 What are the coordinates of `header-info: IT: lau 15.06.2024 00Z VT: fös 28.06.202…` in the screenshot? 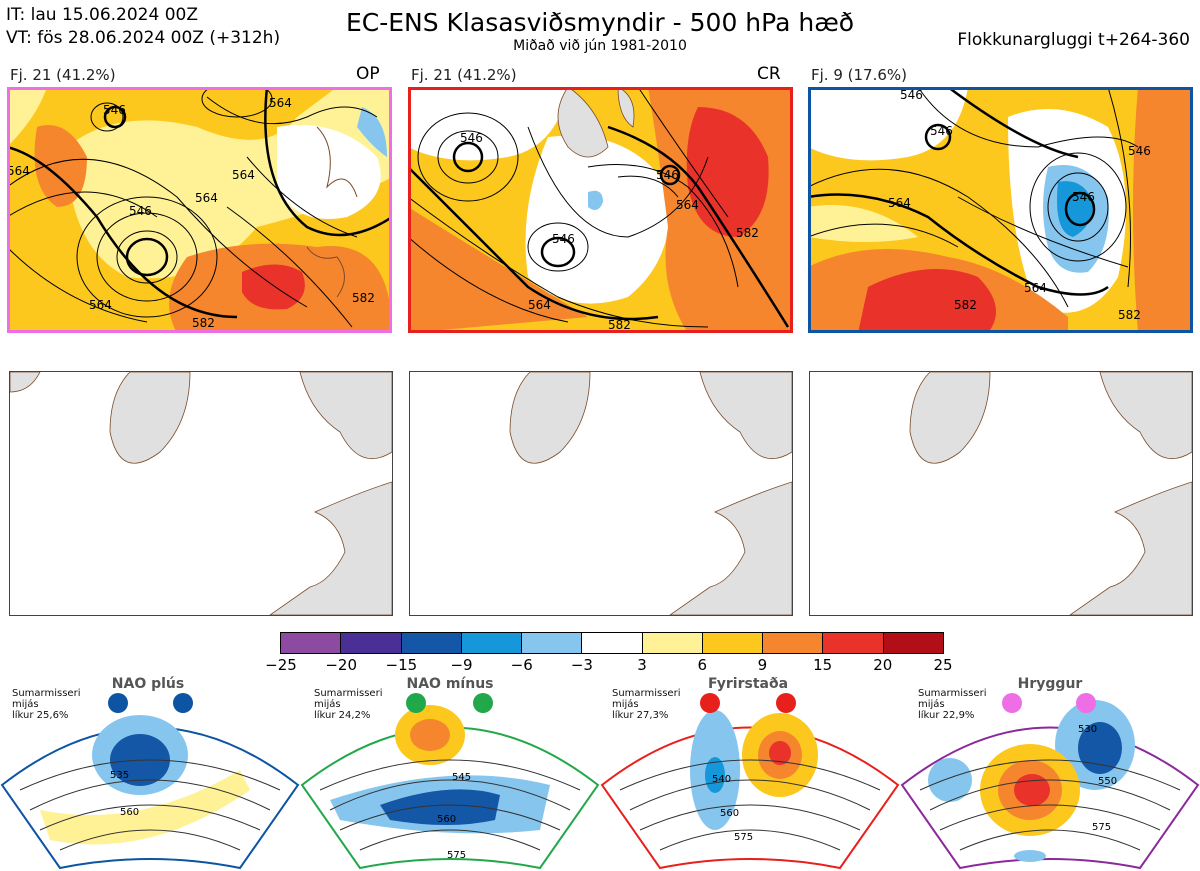 It's located at (143, 27).